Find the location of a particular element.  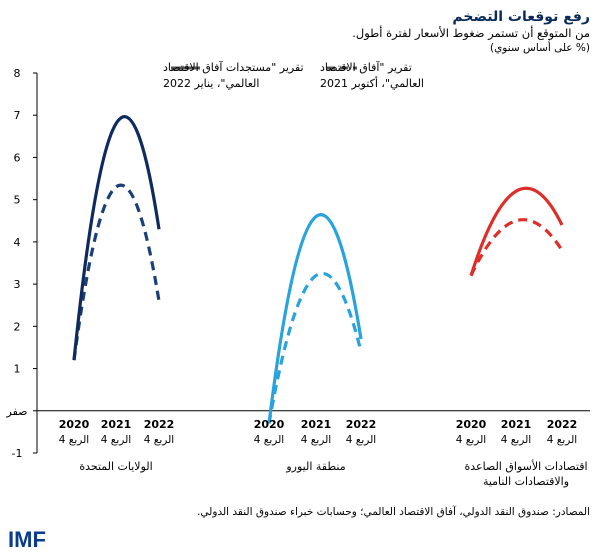

group-label-line-2: والاقتصادات النامية is located at coordinates (526, 481).